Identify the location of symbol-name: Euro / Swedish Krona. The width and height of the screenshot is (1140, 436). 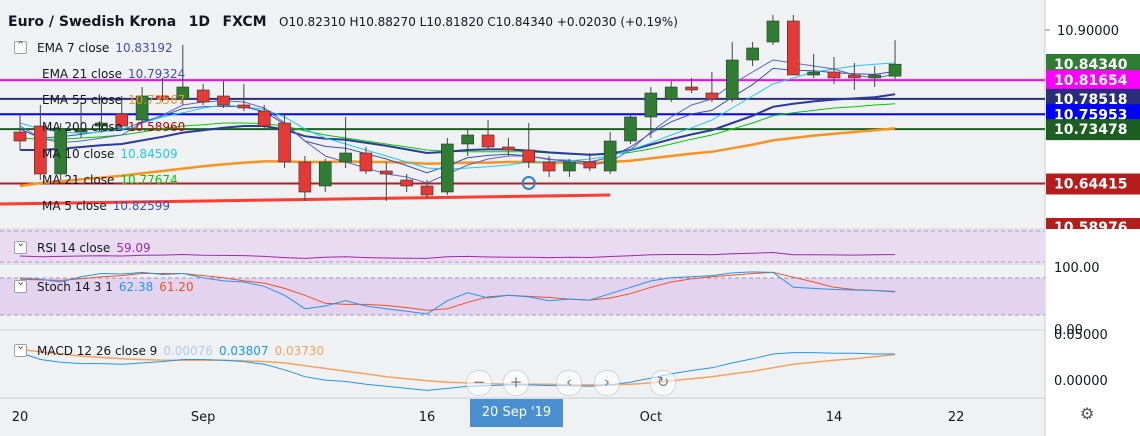
(92, 22).